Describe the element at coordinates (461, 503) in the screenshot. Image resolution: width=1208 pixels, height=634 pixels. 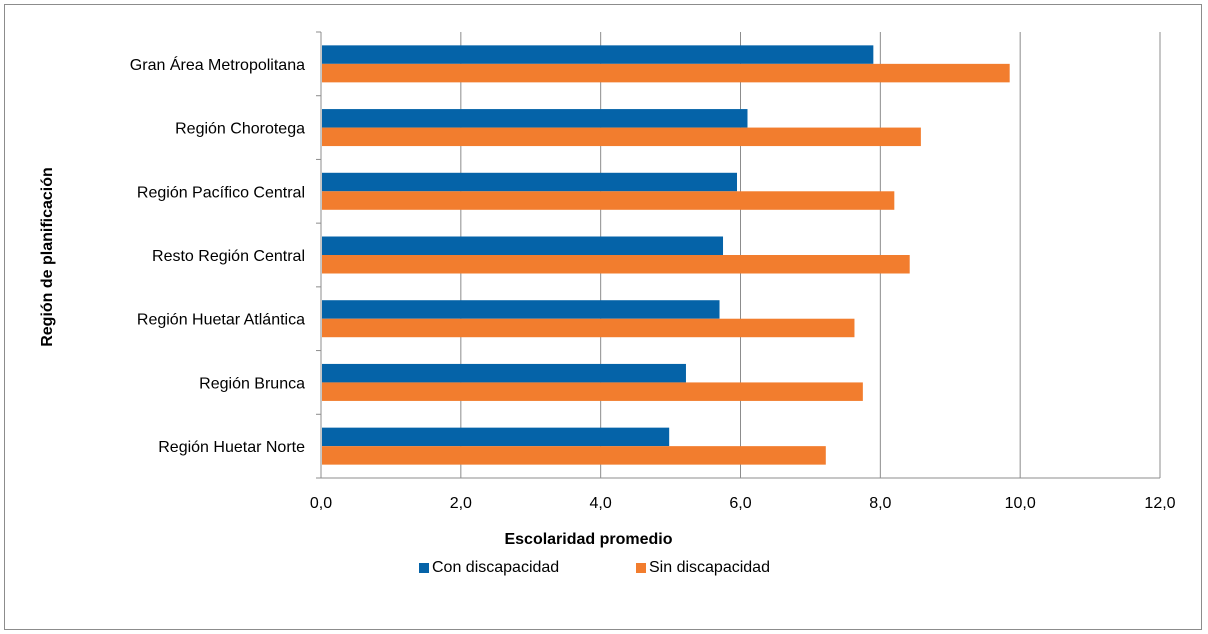
I see `x-tick-label: 2,0` at that location.